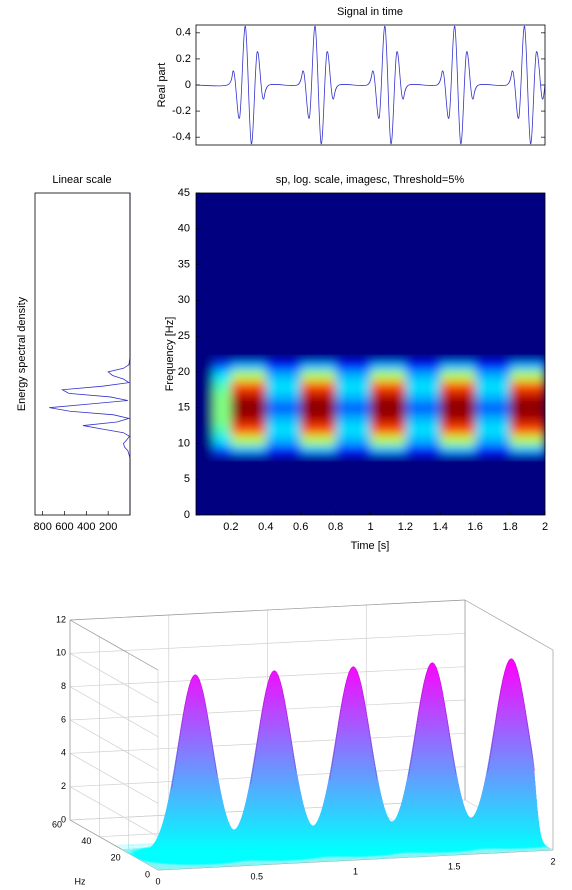 This screenshot has height=890, width=572. What do you see at coordinates (80, 881) in the screenshot?
I see `surface-ylabel: Hz` at bounding box center [80, 881].